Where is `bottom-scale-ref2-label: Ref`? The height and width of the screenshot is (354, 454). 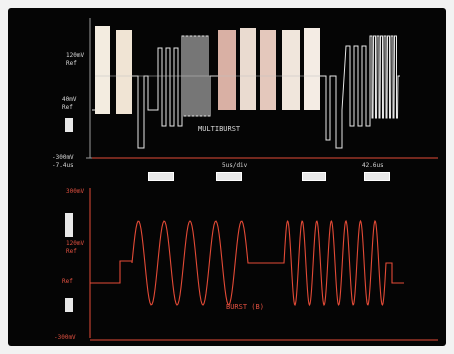 bottom-scale-ref2-label: Ref is located at coordinates (67, 281).